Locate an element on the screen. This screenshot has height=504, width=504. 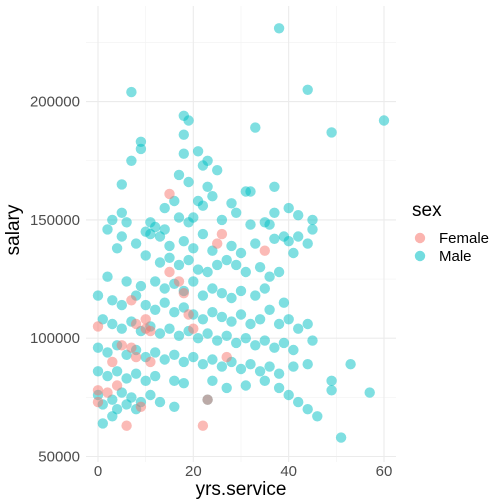
y-tick-label: 50000 is located at coordinates (59, 457).